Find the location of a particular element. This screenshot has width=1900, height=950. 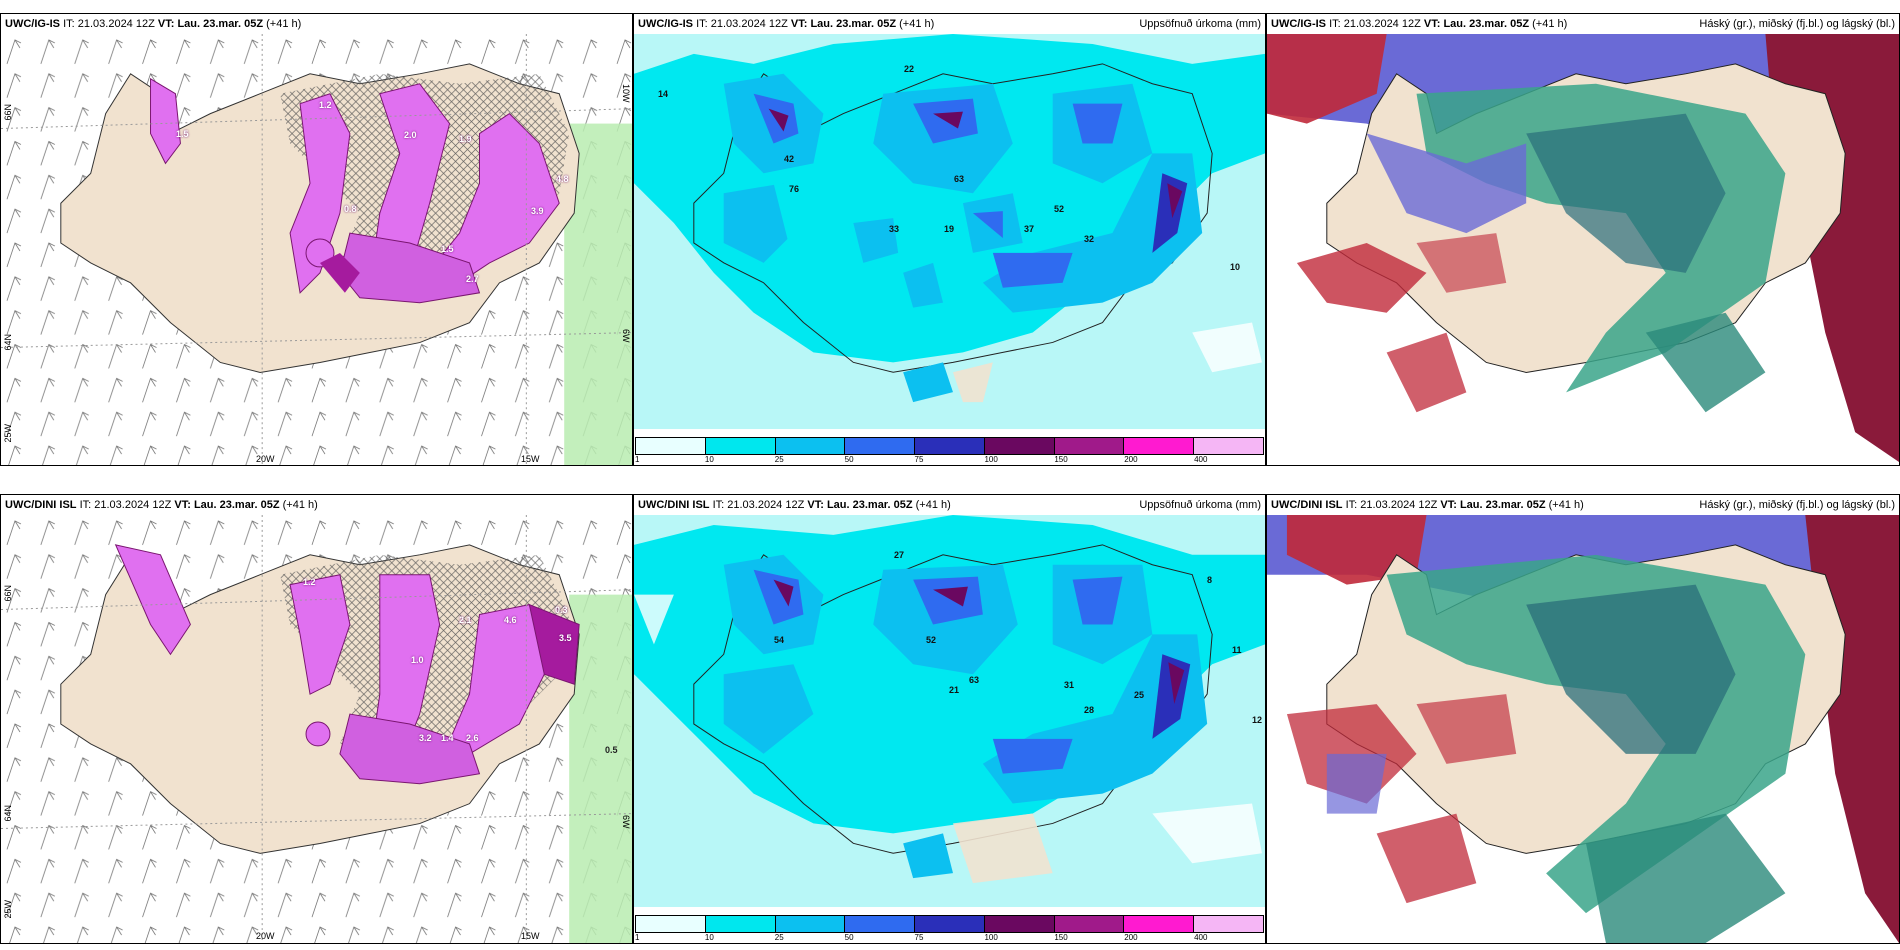

snow-depth-label: 1.5 is located at coordinates (447, 249).